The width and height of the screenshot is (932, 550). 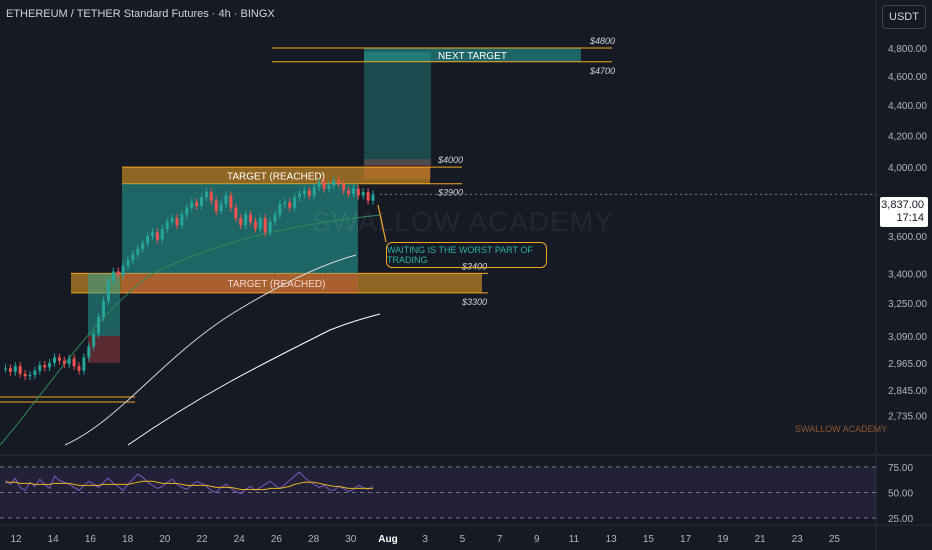 I want to click on watermark: SWALLOW ACADEMY, so click(x=463, y=221).